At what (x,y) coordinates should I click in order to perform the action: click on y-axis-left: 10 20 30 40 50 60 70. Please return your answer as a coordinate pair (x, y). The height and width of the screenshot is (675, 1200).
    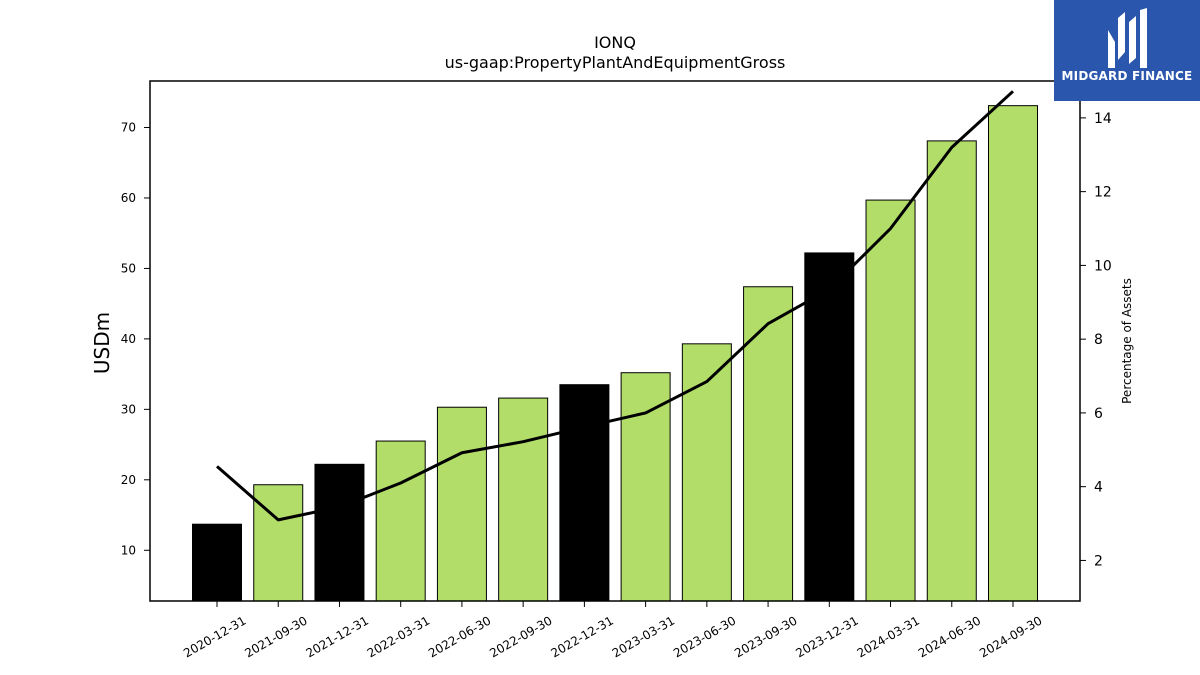
    Looking at the image, I should click on (135, 339).